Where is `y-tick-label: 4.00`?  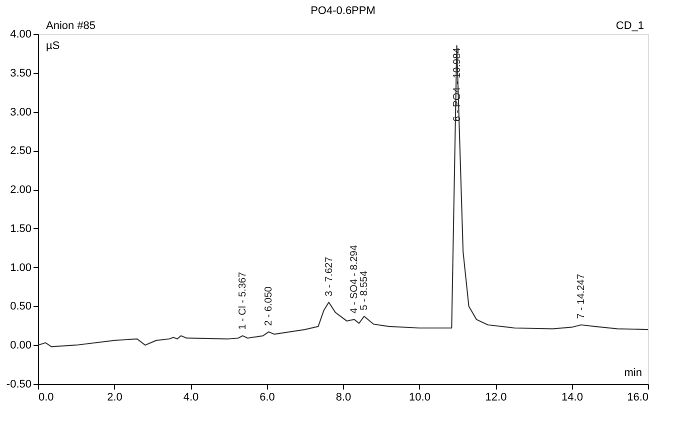
y-tick-label: 4.00 is located at coordinates (21, 34).